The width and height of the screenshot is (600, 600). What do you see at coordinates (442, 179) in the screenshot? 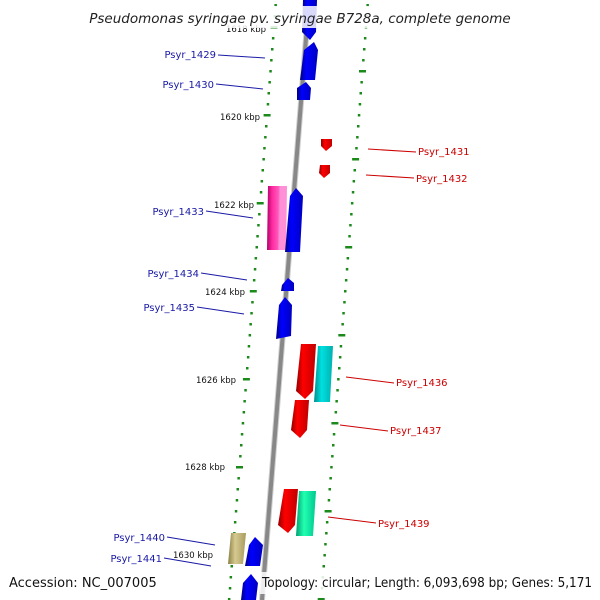
I see `gene-label-psyr-1432: Psyr_1432` at bounding box center [442, 179].